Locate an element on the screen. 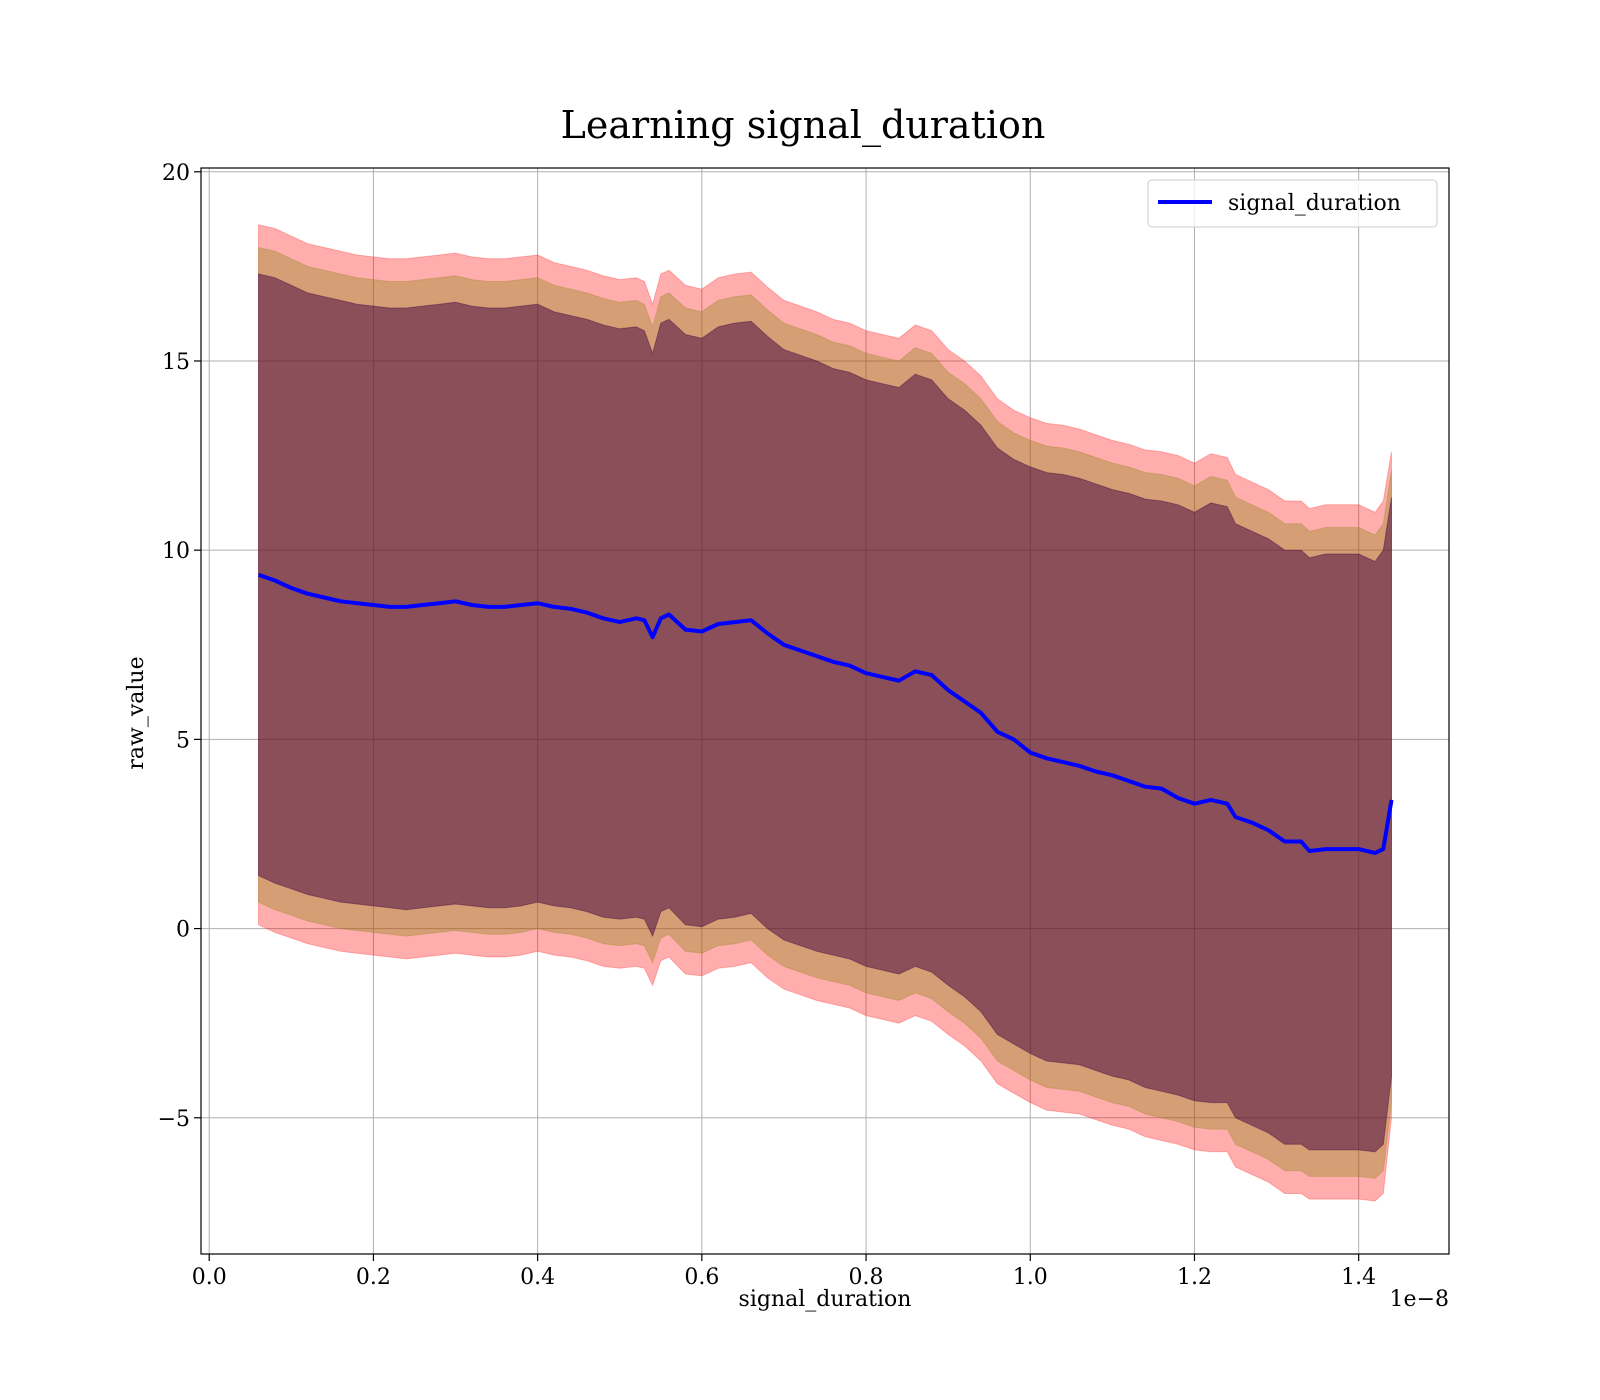 This screenshot has width=1600, height=1400. x-tick-label: 1.2 is located at coordinates (1194, 1277).